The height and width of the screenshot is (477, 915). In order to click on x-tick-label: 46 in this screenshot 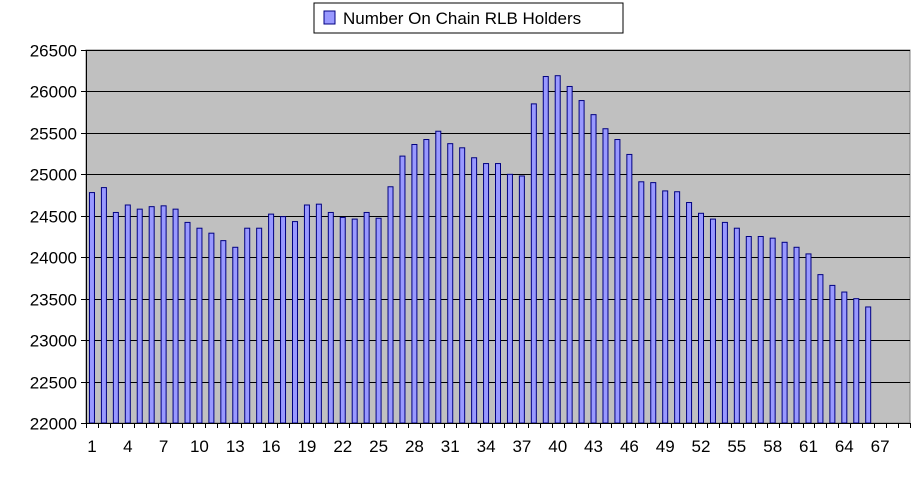, I will do `click(629, 446)`.